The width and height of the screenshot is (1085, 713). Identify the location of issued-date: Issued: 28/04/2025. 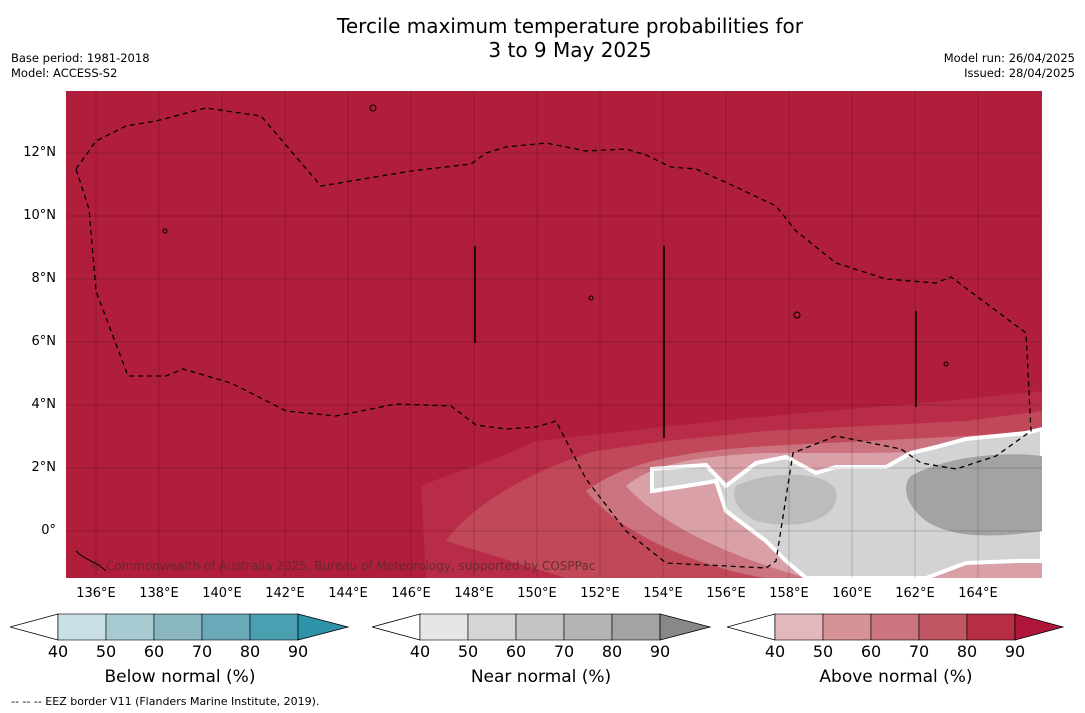
(1019, 73).